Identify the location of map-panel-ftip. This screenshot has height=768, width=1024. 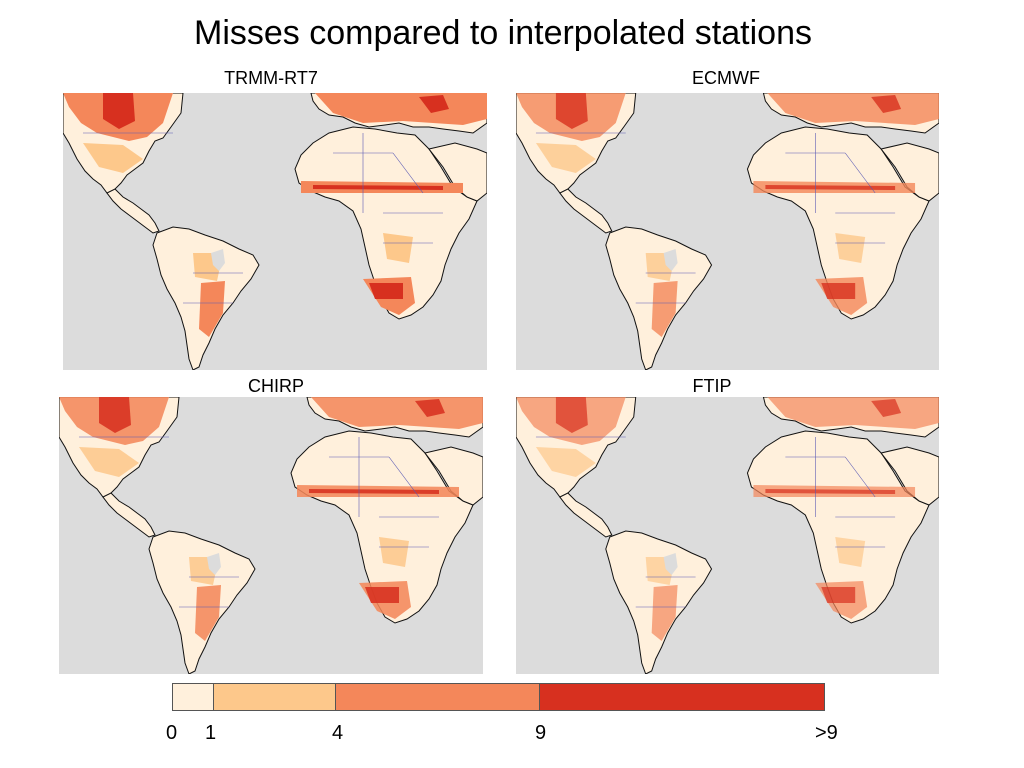
(727, 535).